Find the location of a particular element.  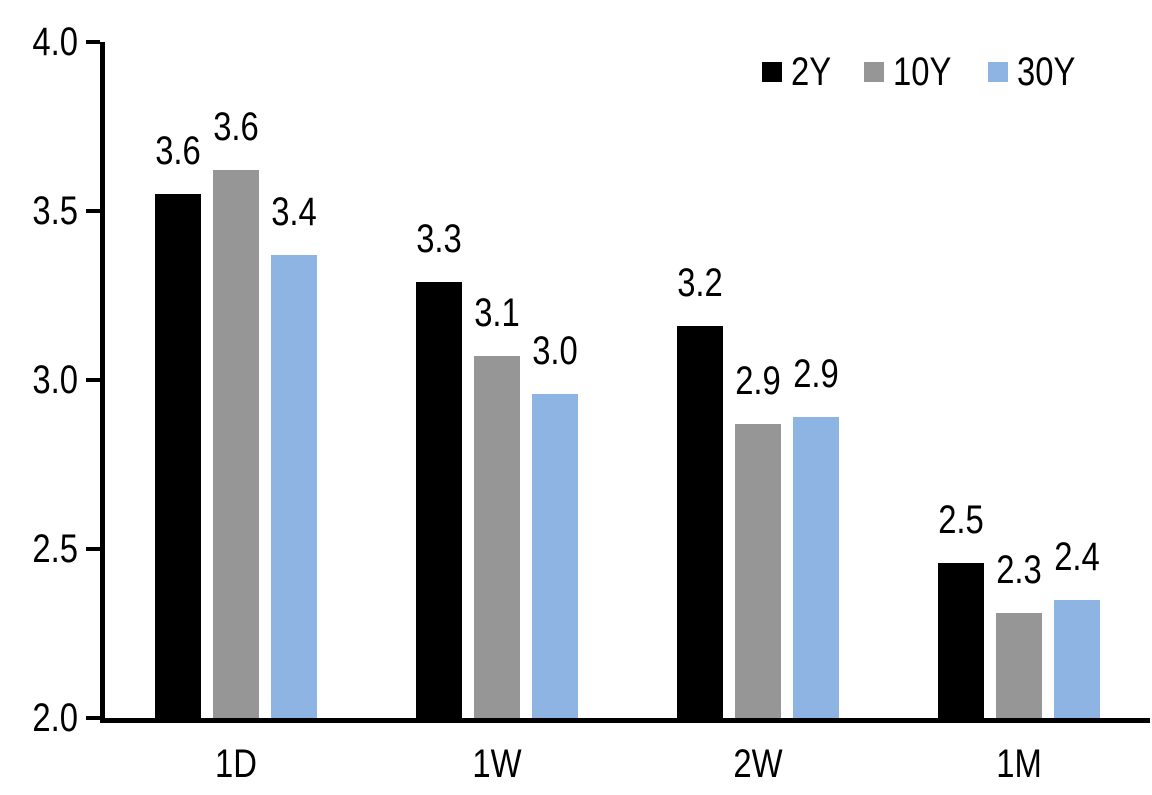

bar-30Y-2W is located at coordinates (816, 567).